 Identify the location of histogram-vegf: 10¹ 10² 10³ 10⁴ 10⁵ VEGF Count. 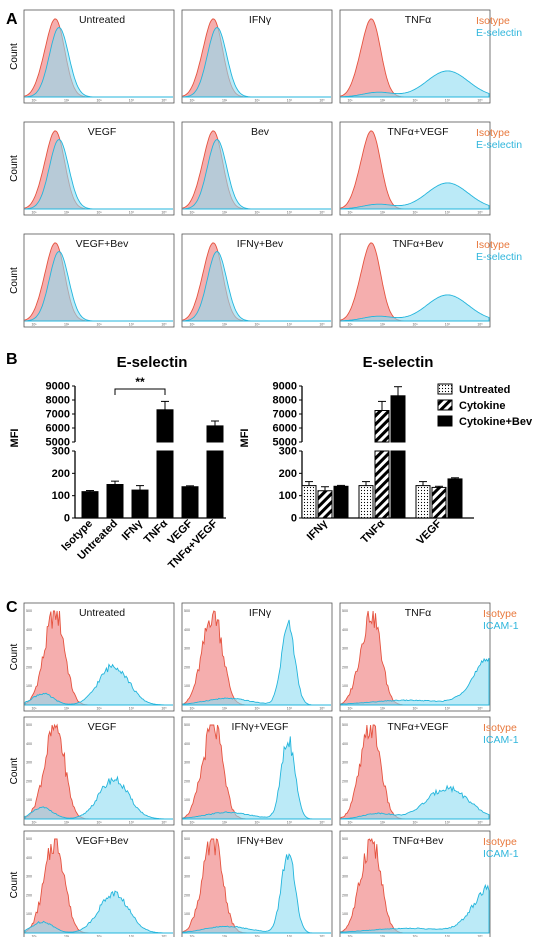
(92, 168).